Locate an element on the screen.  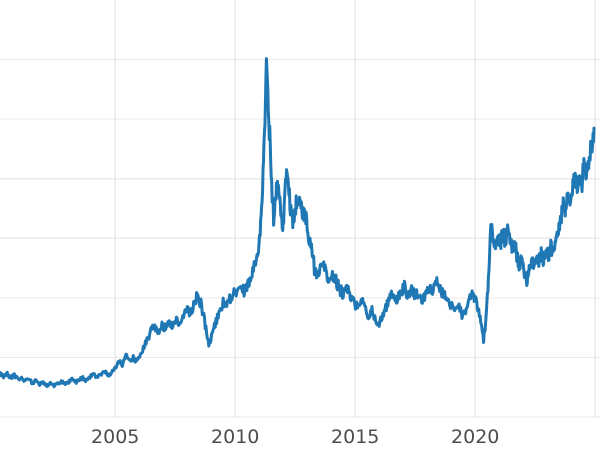
x-tick-label: 2010 is located at coordinates (235, 437).